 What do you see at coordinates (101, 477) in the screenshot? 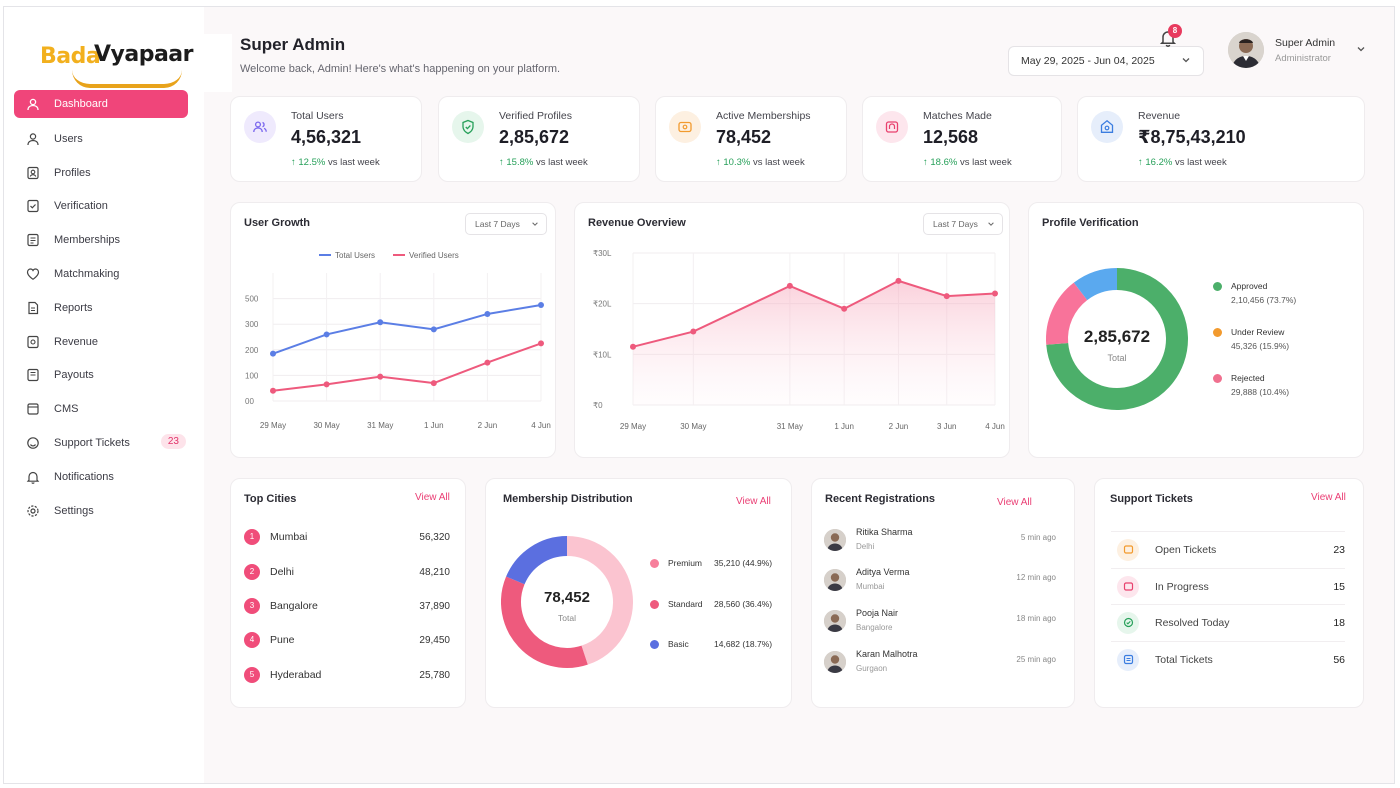
I see `sidebar-item-notifications: Notifications` at bounding box center [101, 477].